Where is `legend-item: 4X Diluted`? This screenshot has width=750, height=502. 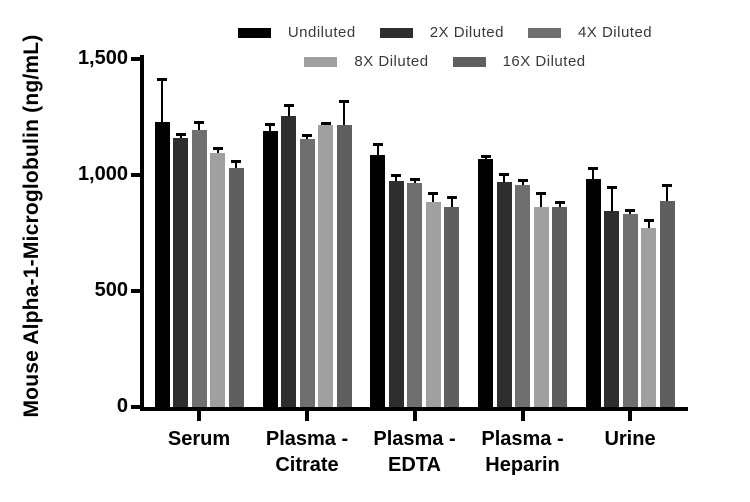
legend-item: 4X Diluted is located at coordinates (590, 32).